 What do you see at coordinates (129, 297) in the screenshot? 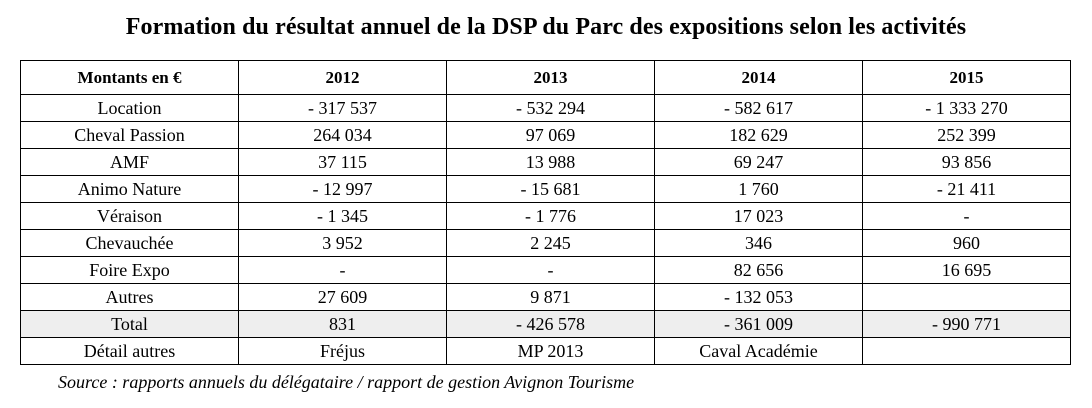
I see `row-label: Autres` at bounding box center [129, 297].